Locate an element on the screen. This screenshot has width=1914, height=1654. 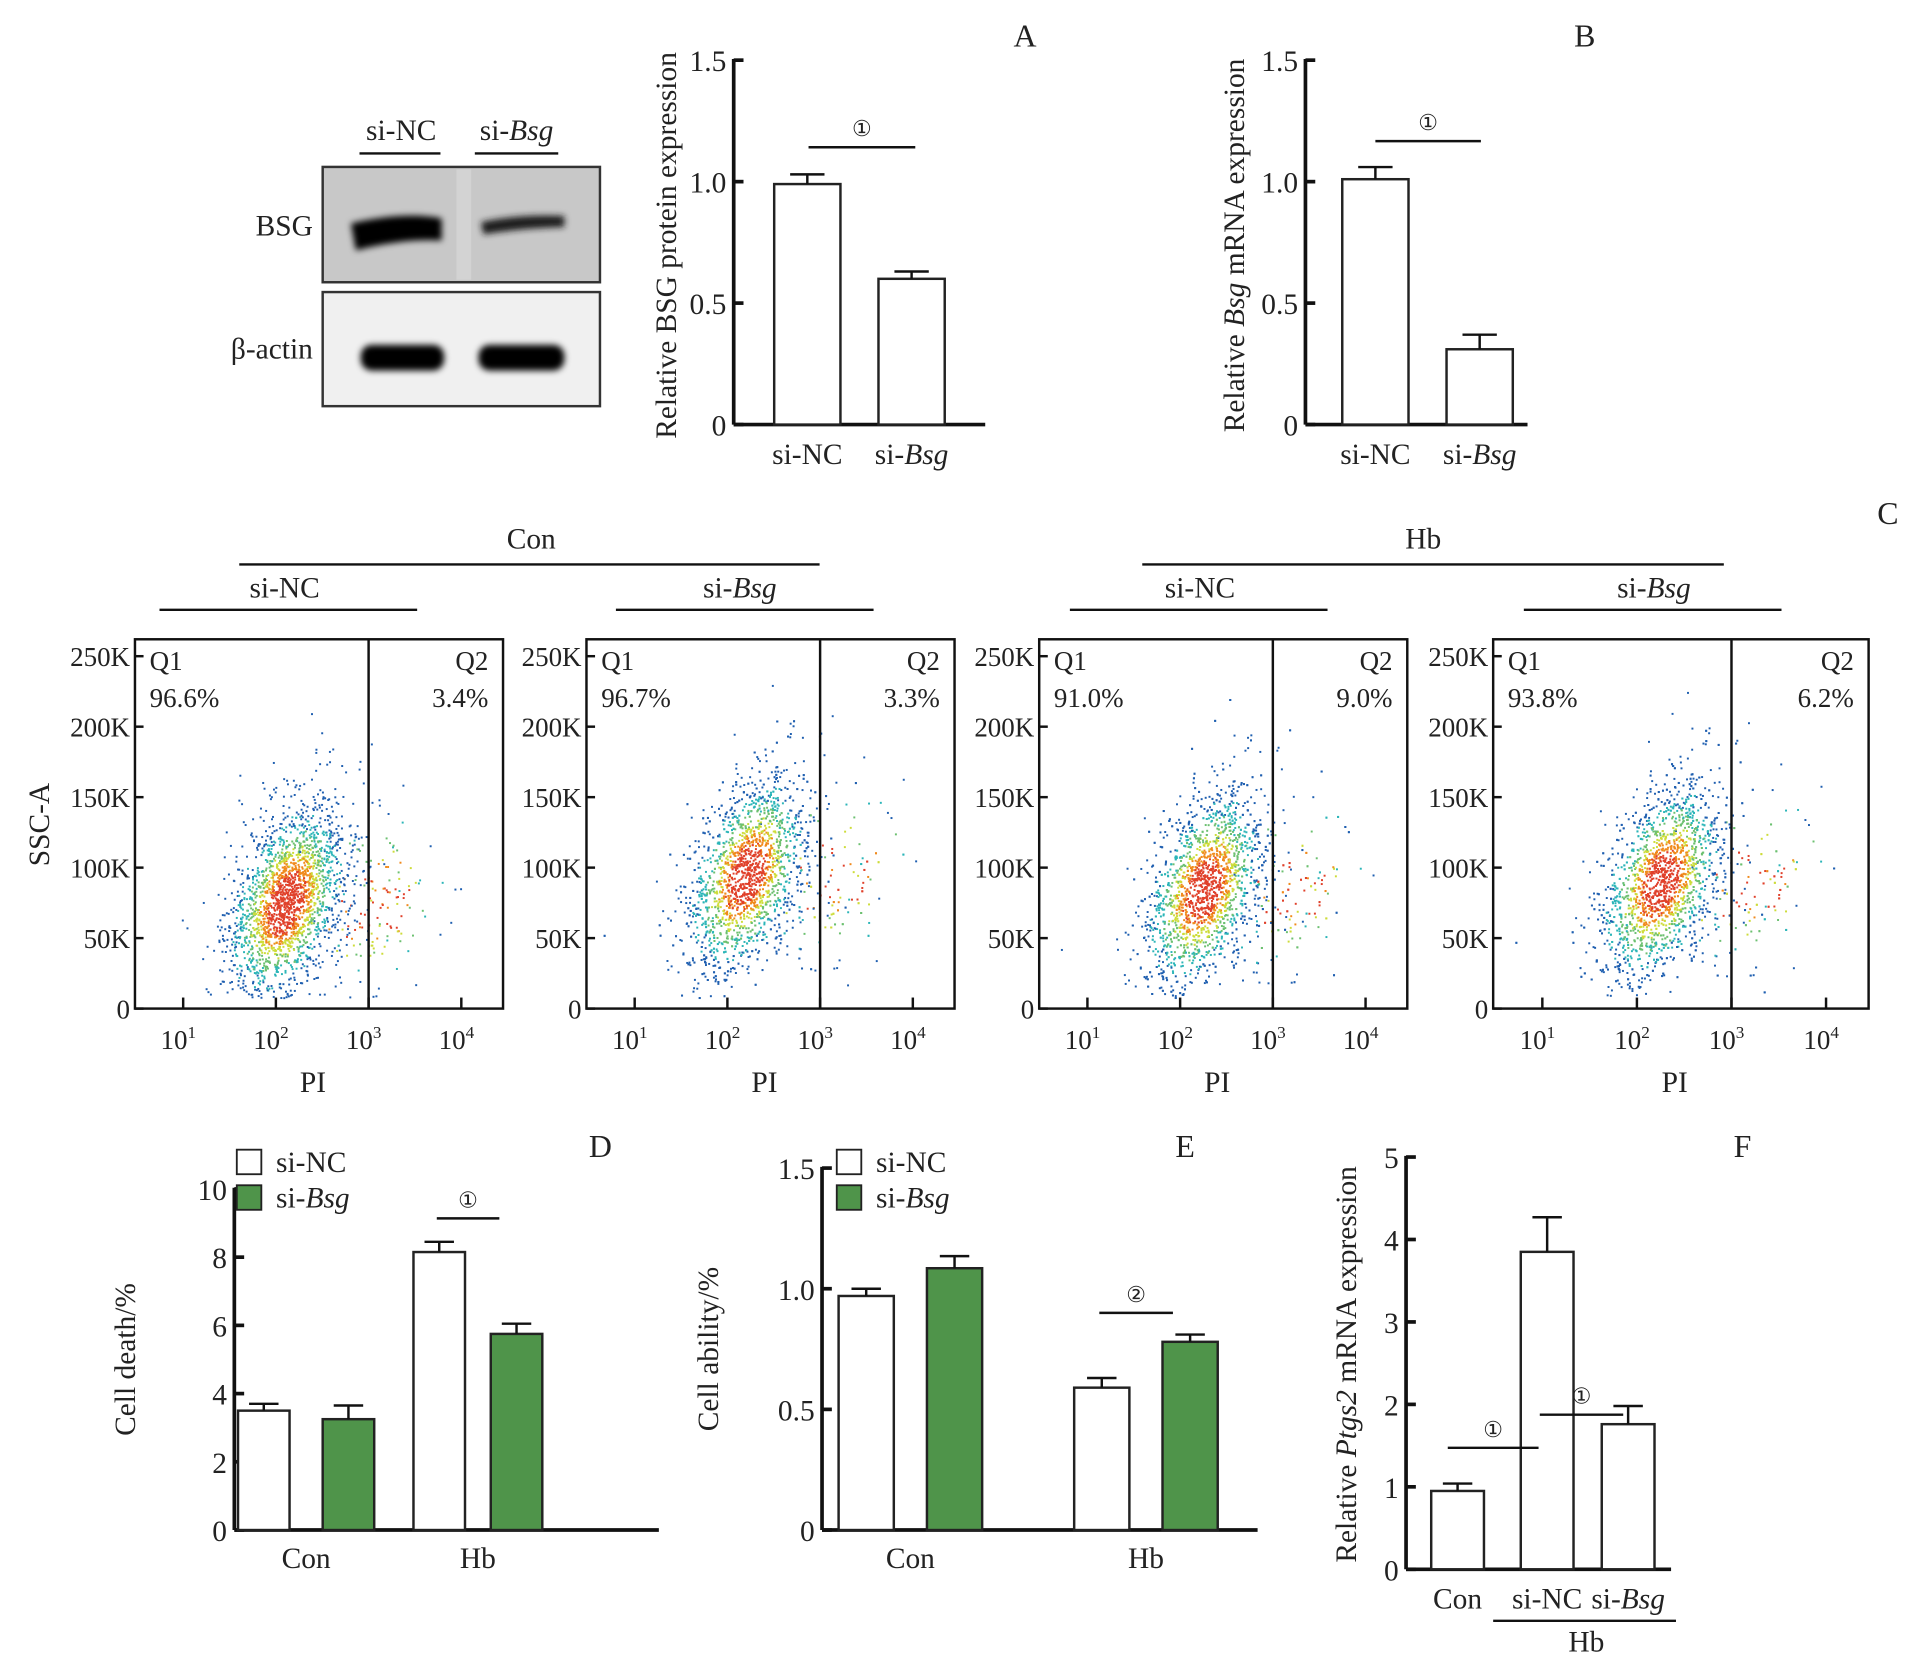
wb-band is located at coordinates (396, 233).